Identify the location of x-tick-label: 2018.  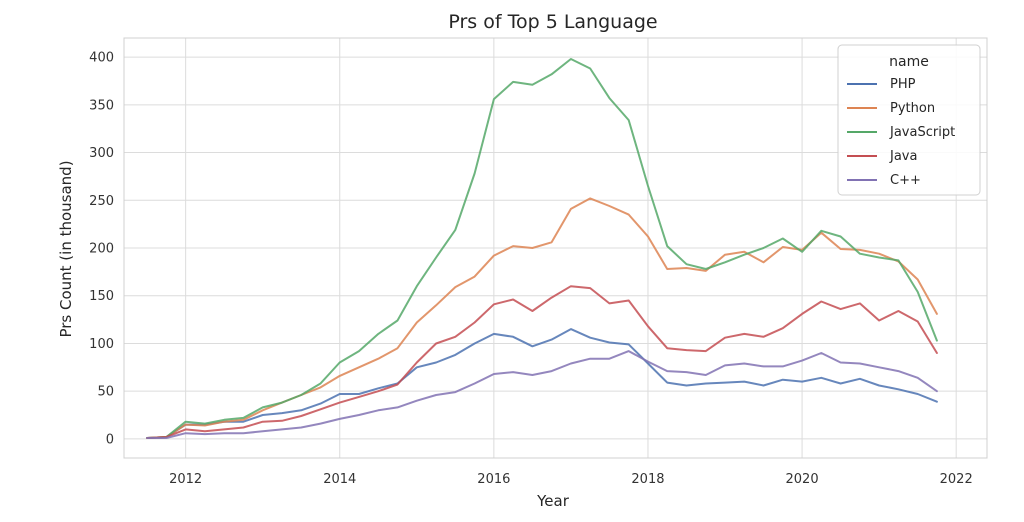
(647, 479).